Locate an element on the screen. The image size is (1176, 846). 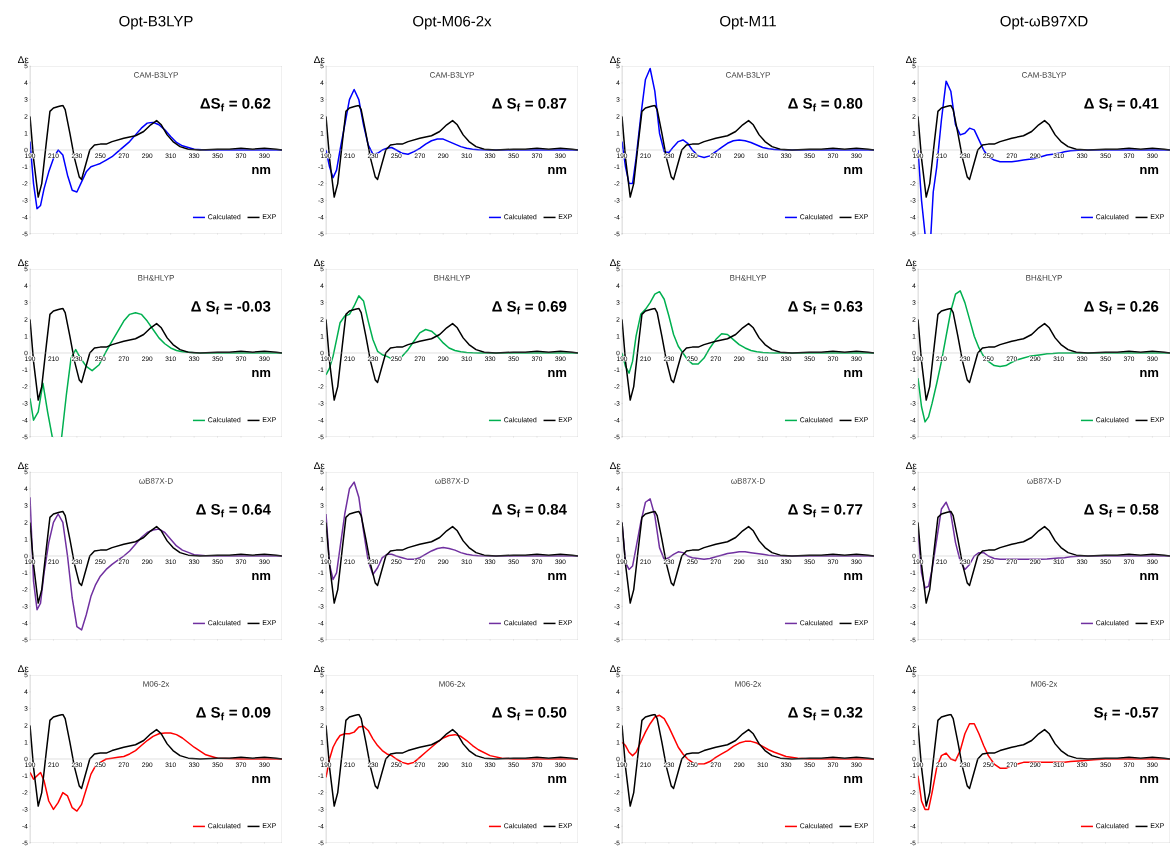
annotation: Δ S$_{f}$ = 0.32 is located at coordinates (825, 714).